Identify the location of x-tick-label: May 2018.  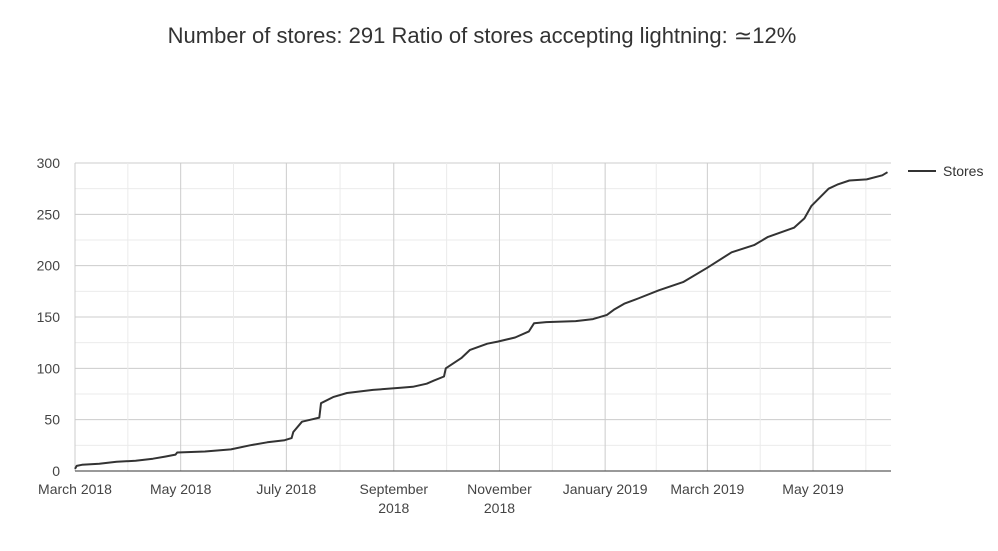
(181, 489).